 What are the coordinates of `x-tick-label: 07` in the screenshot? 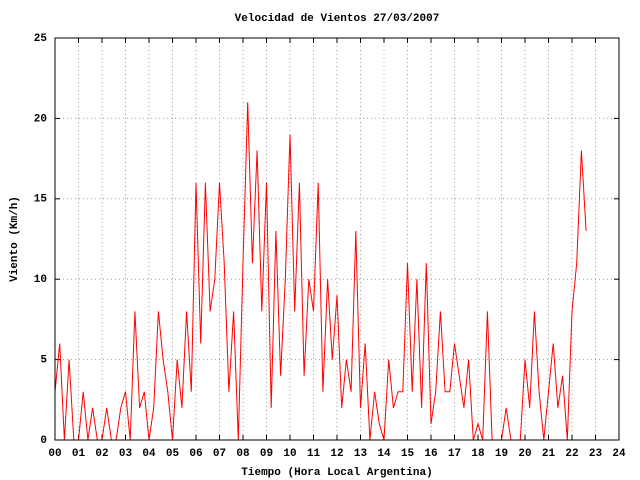 It's located at (219, 454).